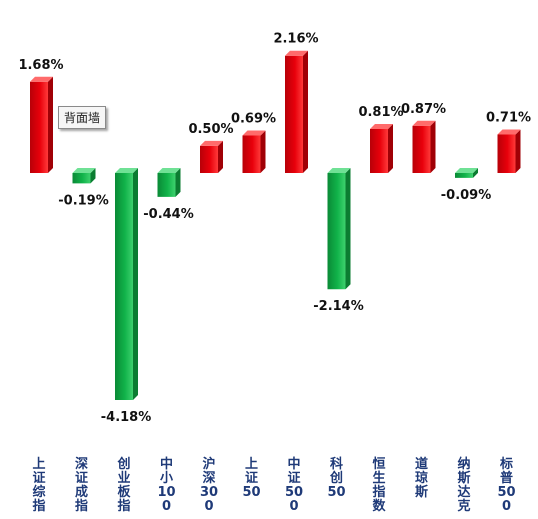  Describe the element at coordinates (83, 200) in the screenshot. I see `data-label: -0.19%` at that location.